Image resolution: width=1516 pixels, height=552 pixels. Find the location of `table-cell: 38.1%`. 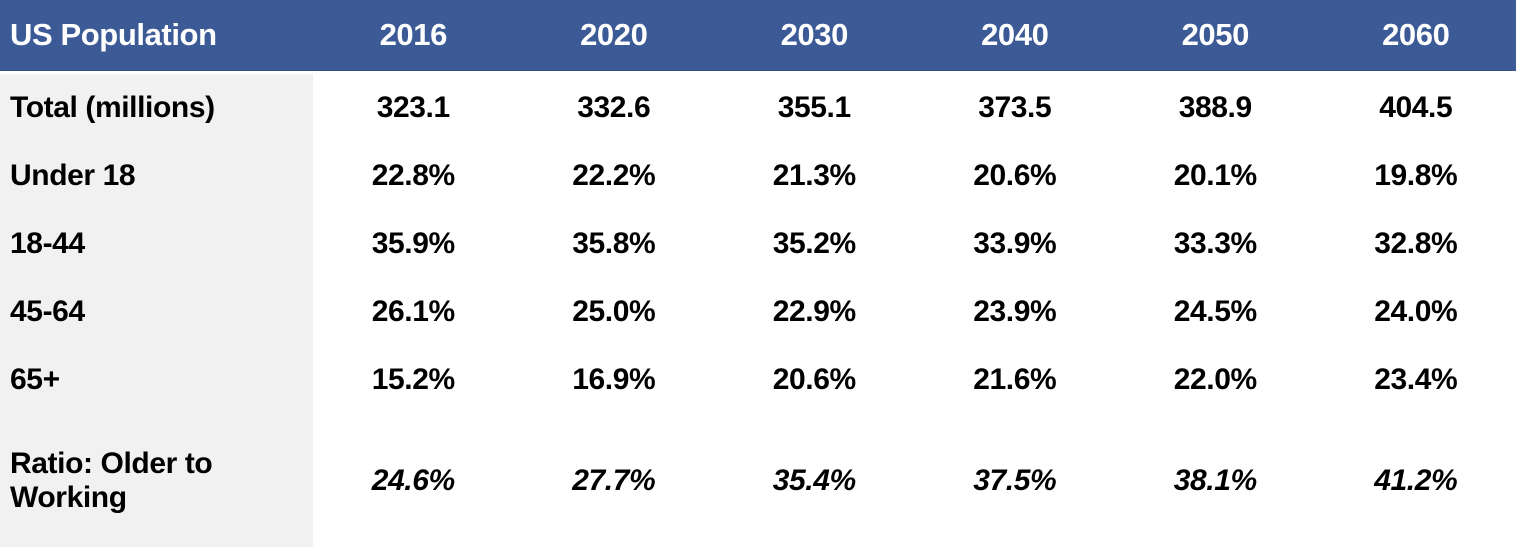

table-cell: 38.1% is located at coordinates (1215, 480).